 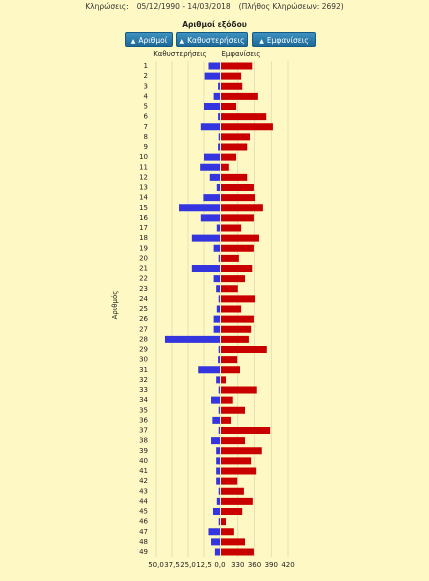 I want to click on x-tick-label: 12,5, so click(x=204, y=565).